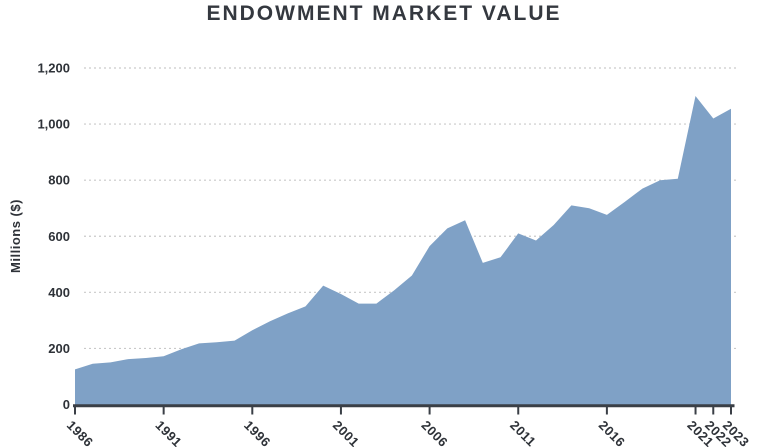 Image resolution: width=768 pixels, height=447 pixels. Describe the element at coordinates (434, 432) in the screenshot. I see `x-axis-tick-label: 2006` at that location.